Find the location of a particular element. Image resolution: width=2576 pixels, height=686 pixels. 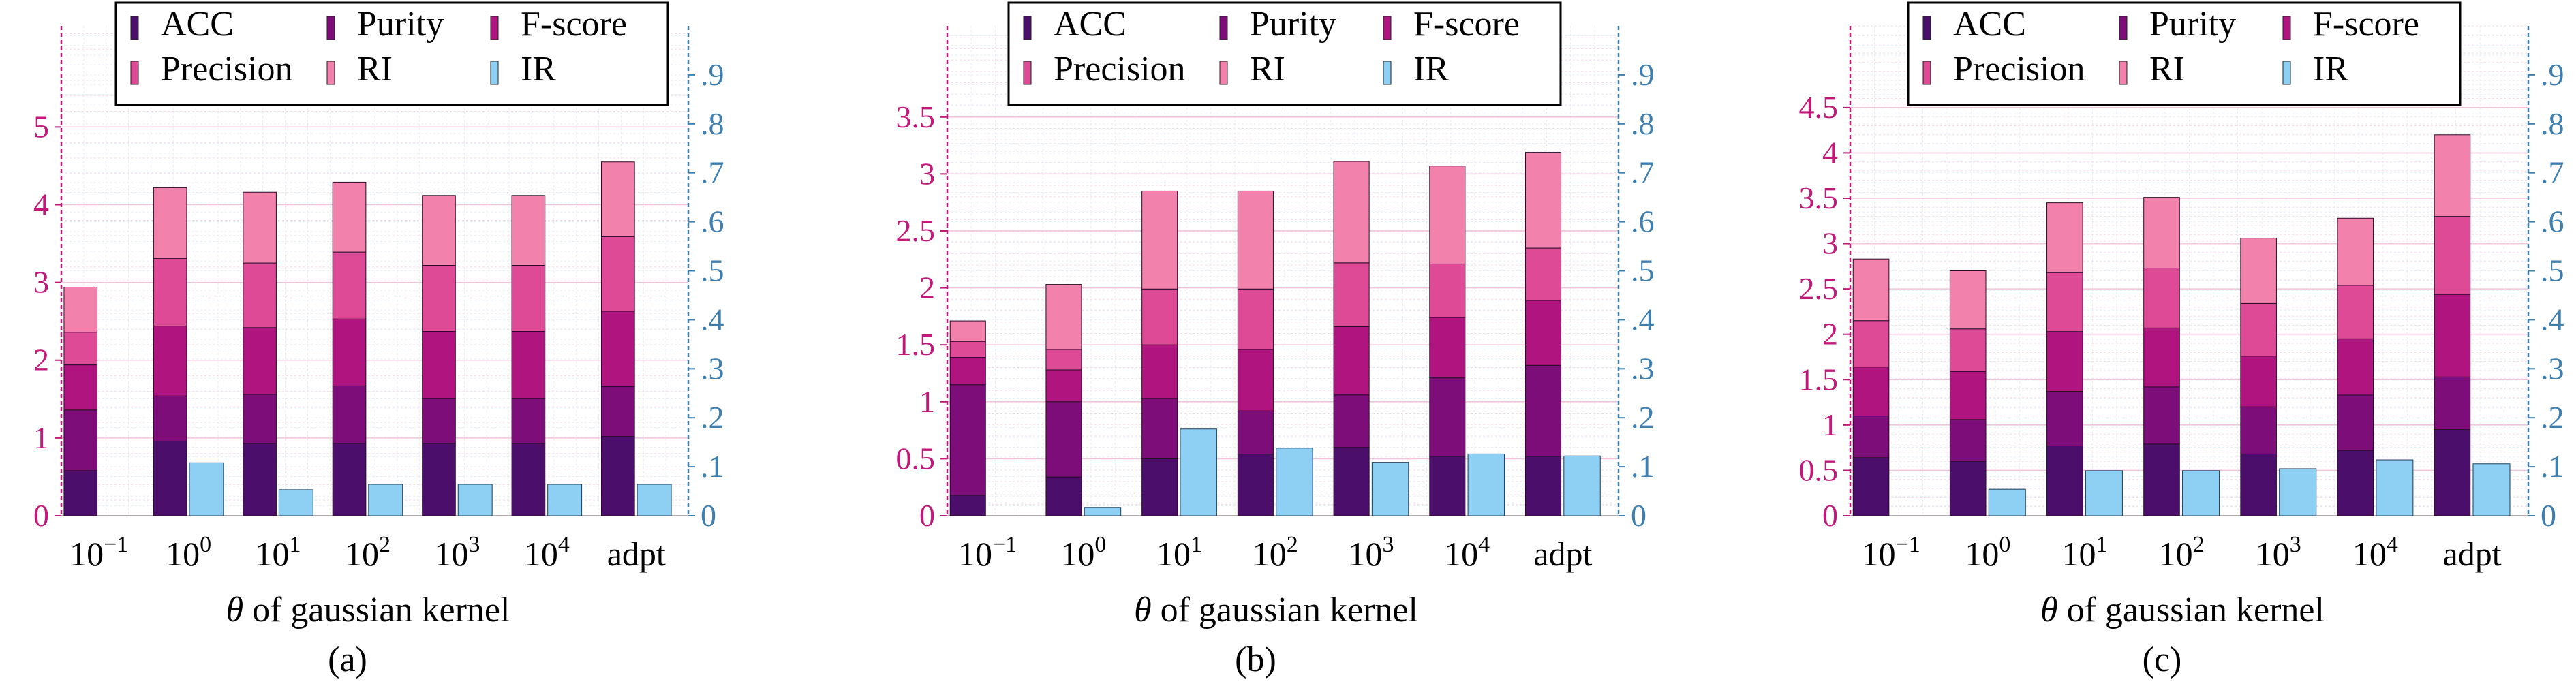

left-tick-label: 4.5 is located at coordinates (1819, 107).